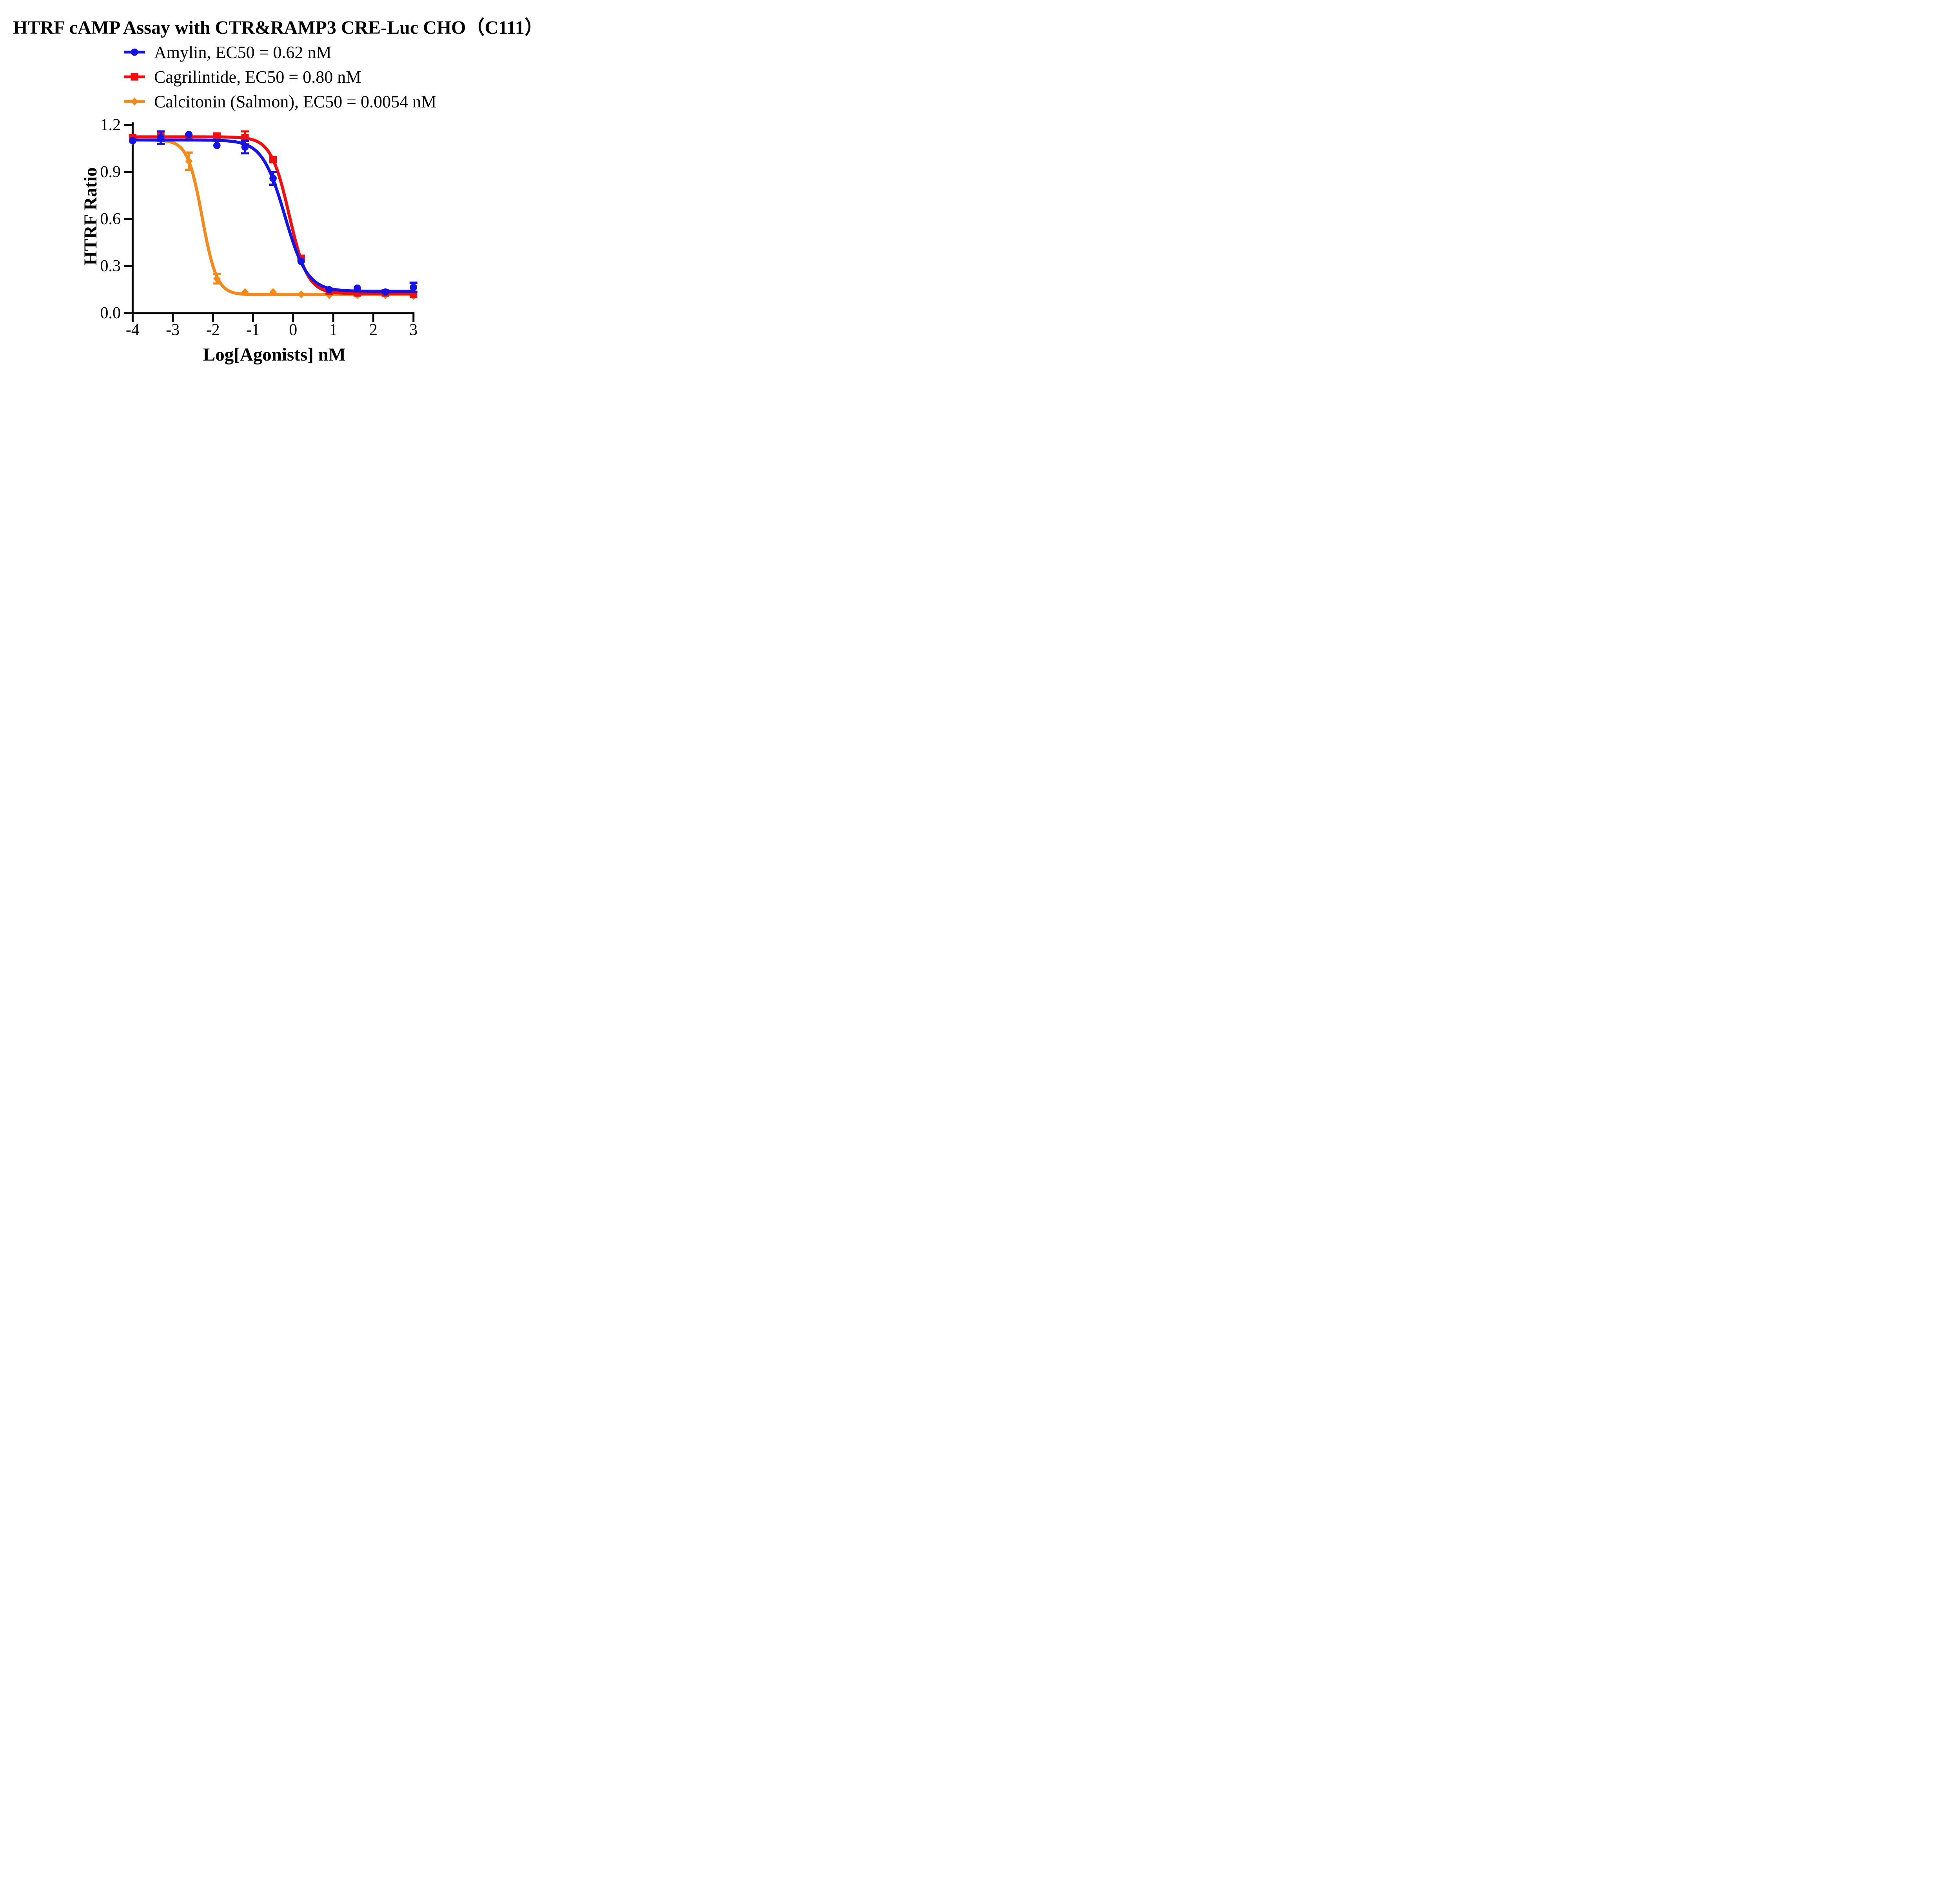  I want to click on y-tick-label: 1.2, so click(110, 125).